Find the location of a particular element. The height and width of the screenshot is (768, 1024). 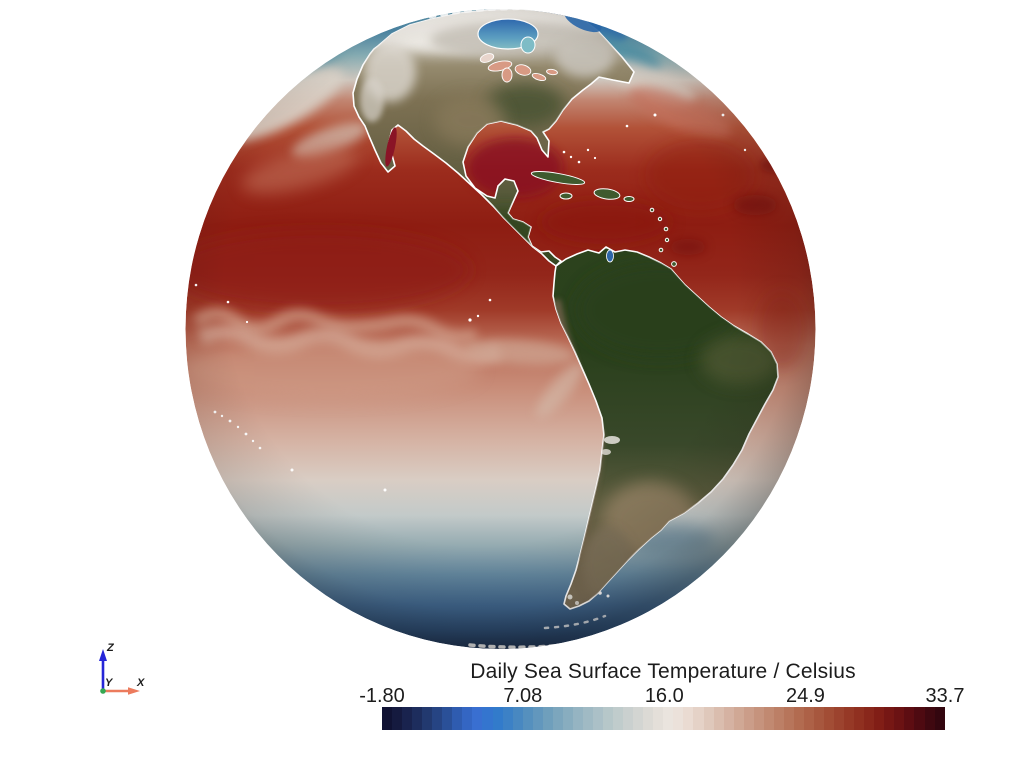

orientation-axes-widget: Z Y X is located at coordinates (122, 668).